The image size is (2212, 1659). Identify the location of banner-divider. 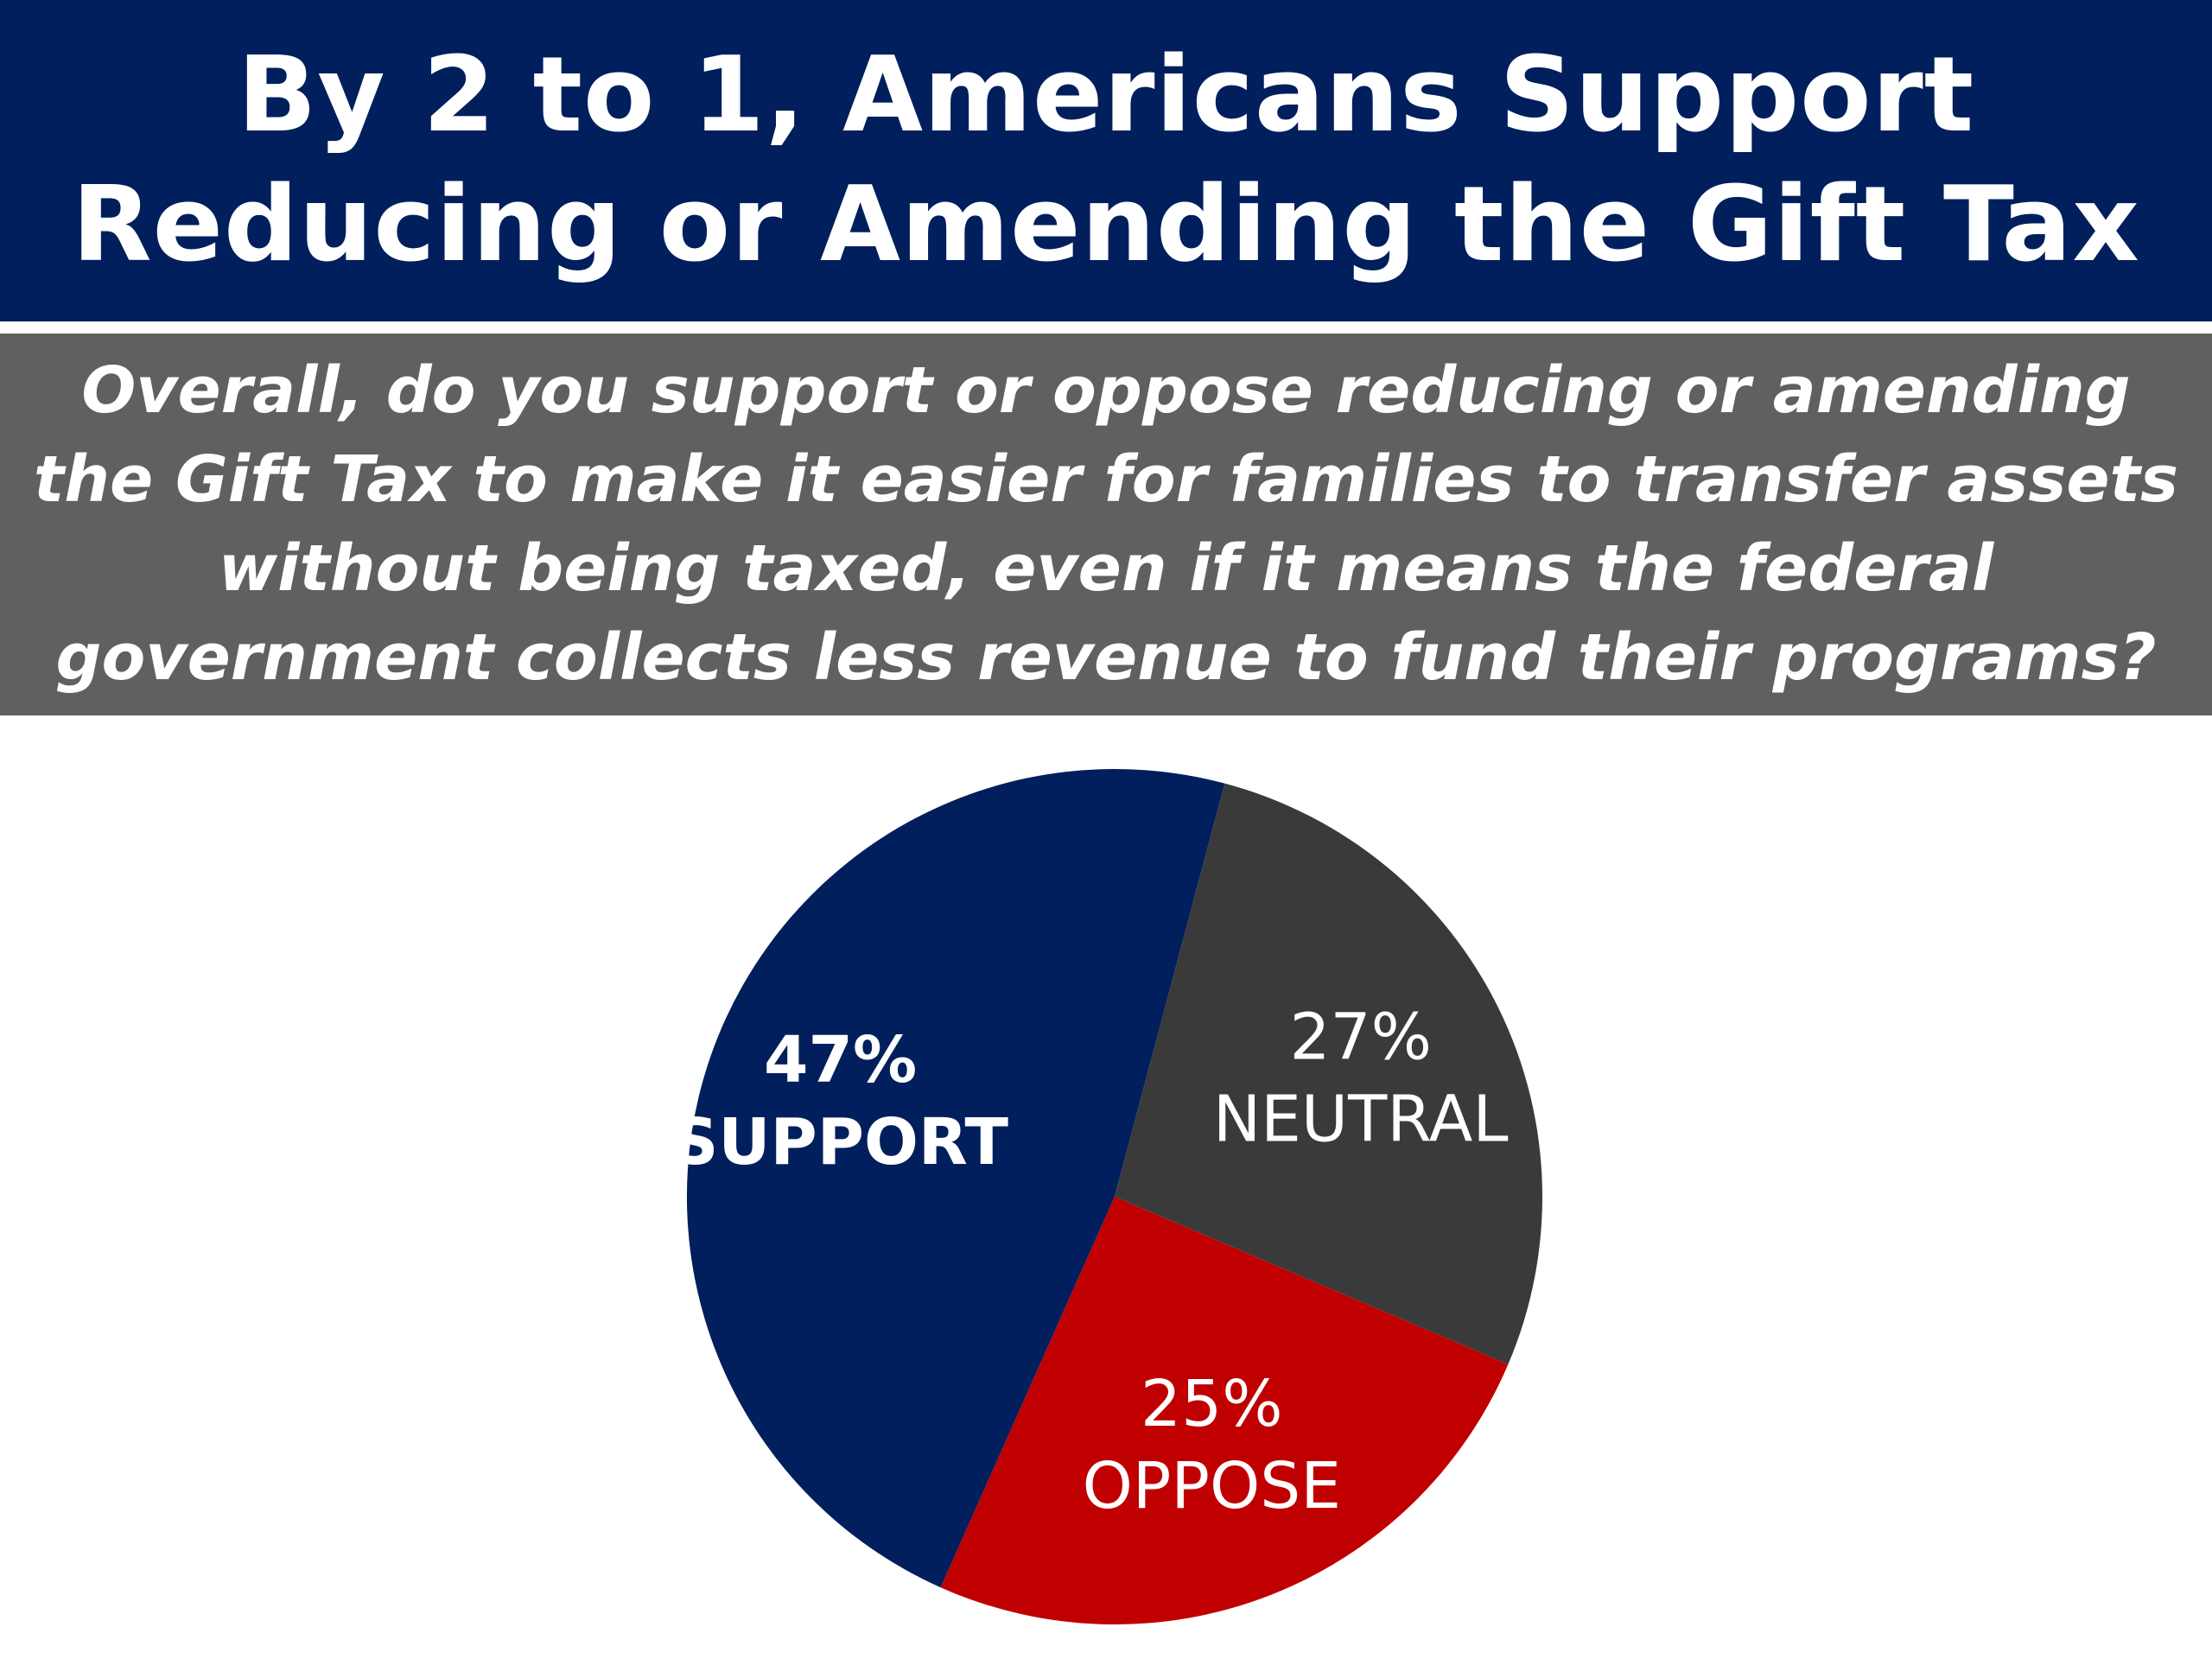
(1106, 327).